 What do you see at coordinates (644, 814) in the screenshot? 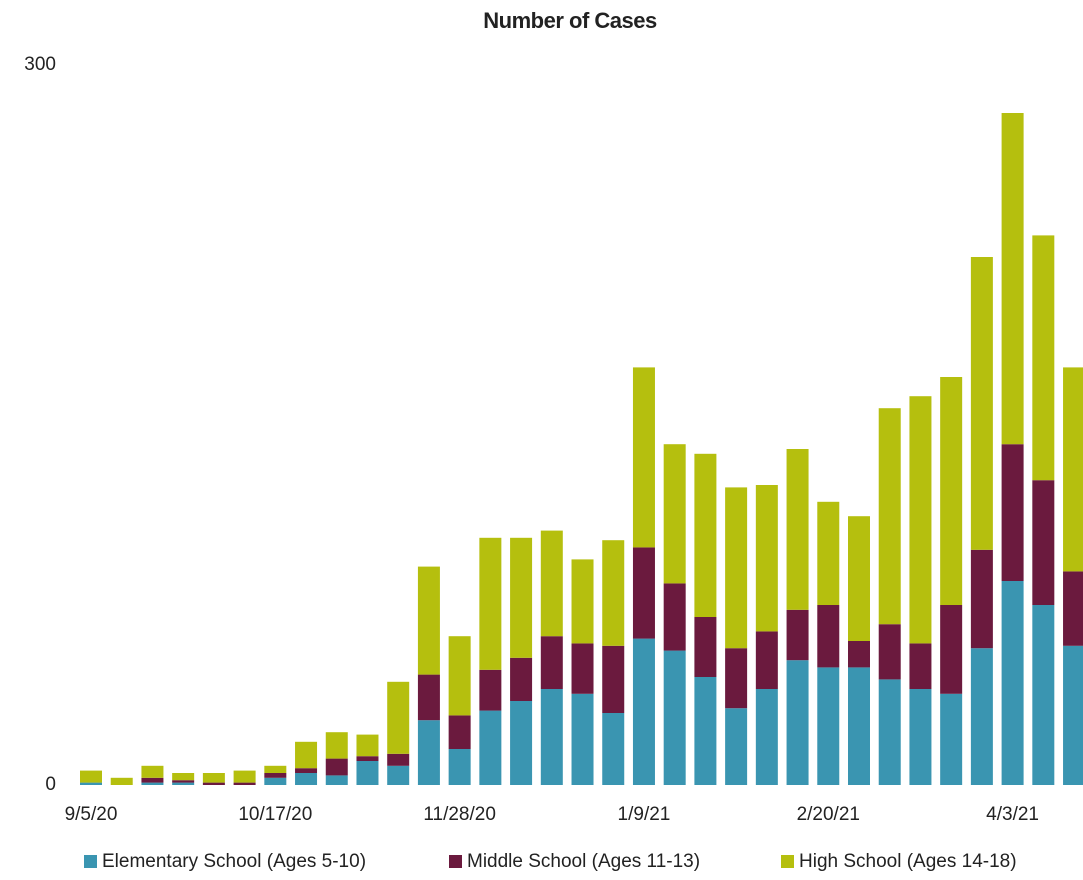
I see `x-tick-label: 1/9/21` at bounding box center [644, 814].